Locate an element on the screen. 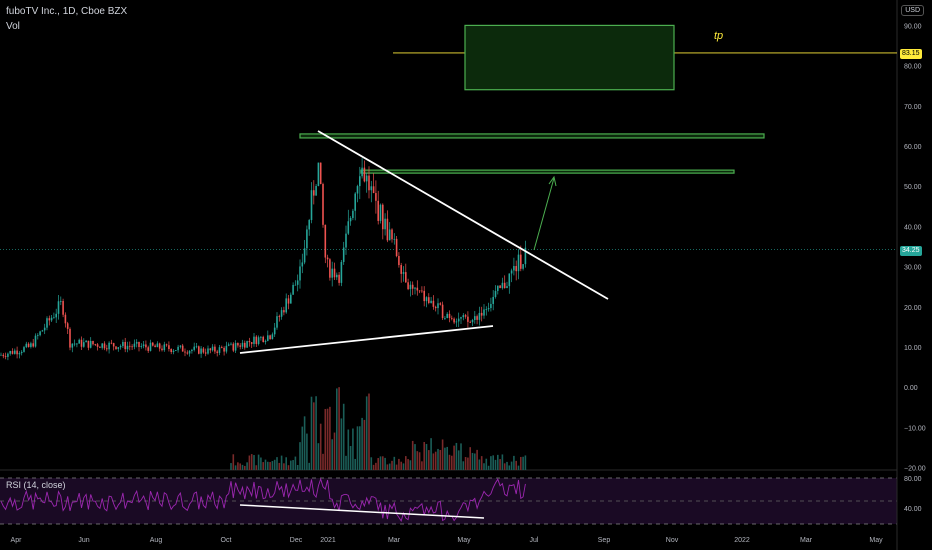 The height and width of the screenshot is (550, 932). current-price-marker: 34.25 is located at coordinates (911, 251).